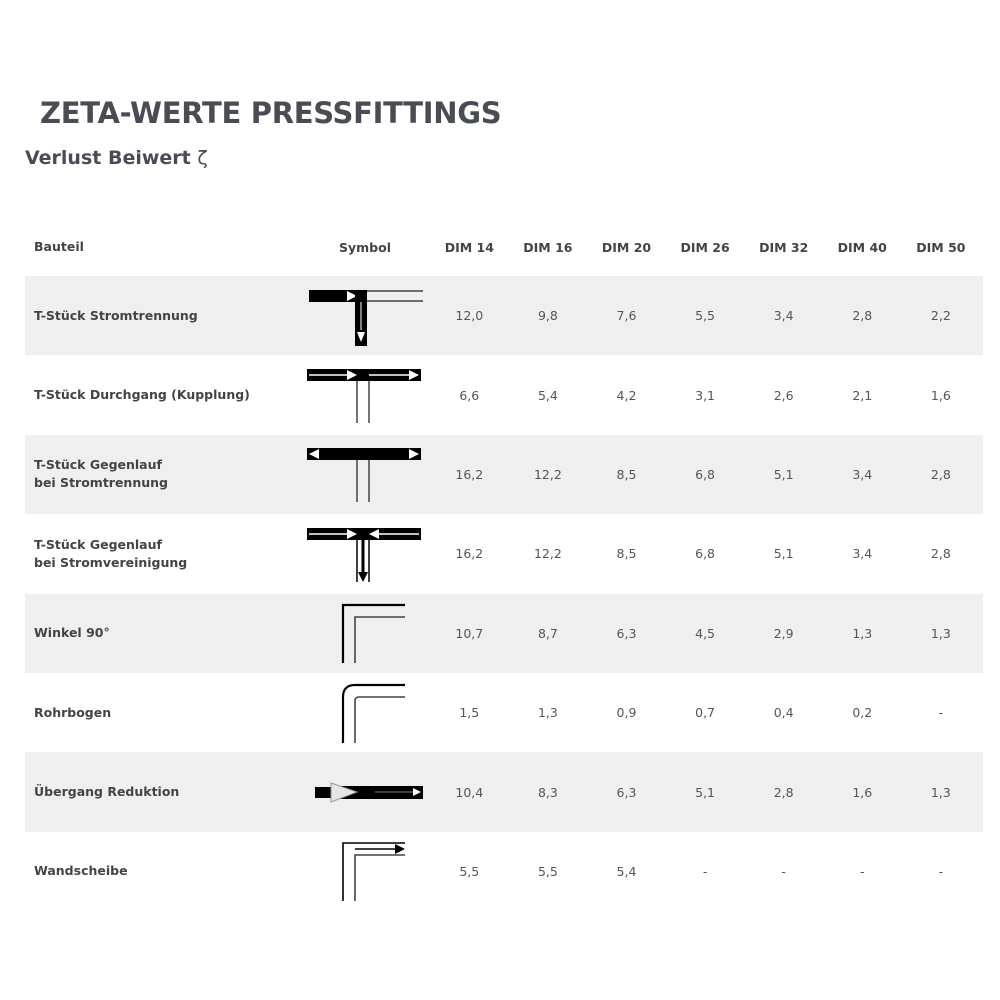 Image resolution: width=1000 pixels, height=1000 pixels. What do you see at coordinates (504, 871) in the screenshot?
I see `table-row: Wandscheibe 5,5 5,5 5,4 - - - -` at bounding box center [504, 871].